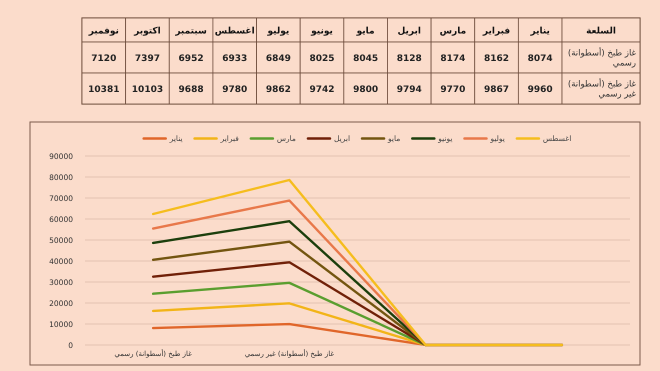 Image resolution: width=660 pixels, height=371 pixels. Describe the element at coordinates (540, 90) in the screenshot. I see `text: 9960` at that location.